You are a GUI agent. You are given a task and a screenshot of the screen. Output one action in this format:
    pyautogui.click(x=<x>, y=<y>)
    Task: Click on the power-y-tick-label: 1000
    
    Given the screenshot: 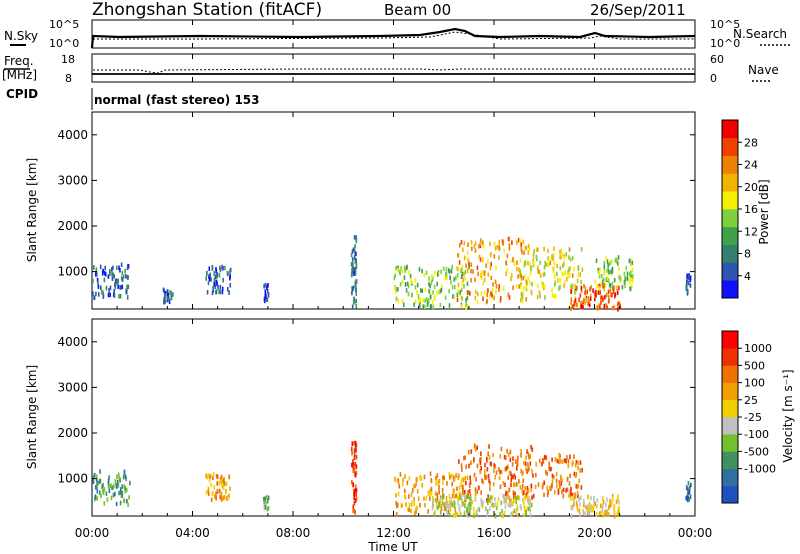 What is the action you would take?
    pyautogui.click(x=72, y=272)
    